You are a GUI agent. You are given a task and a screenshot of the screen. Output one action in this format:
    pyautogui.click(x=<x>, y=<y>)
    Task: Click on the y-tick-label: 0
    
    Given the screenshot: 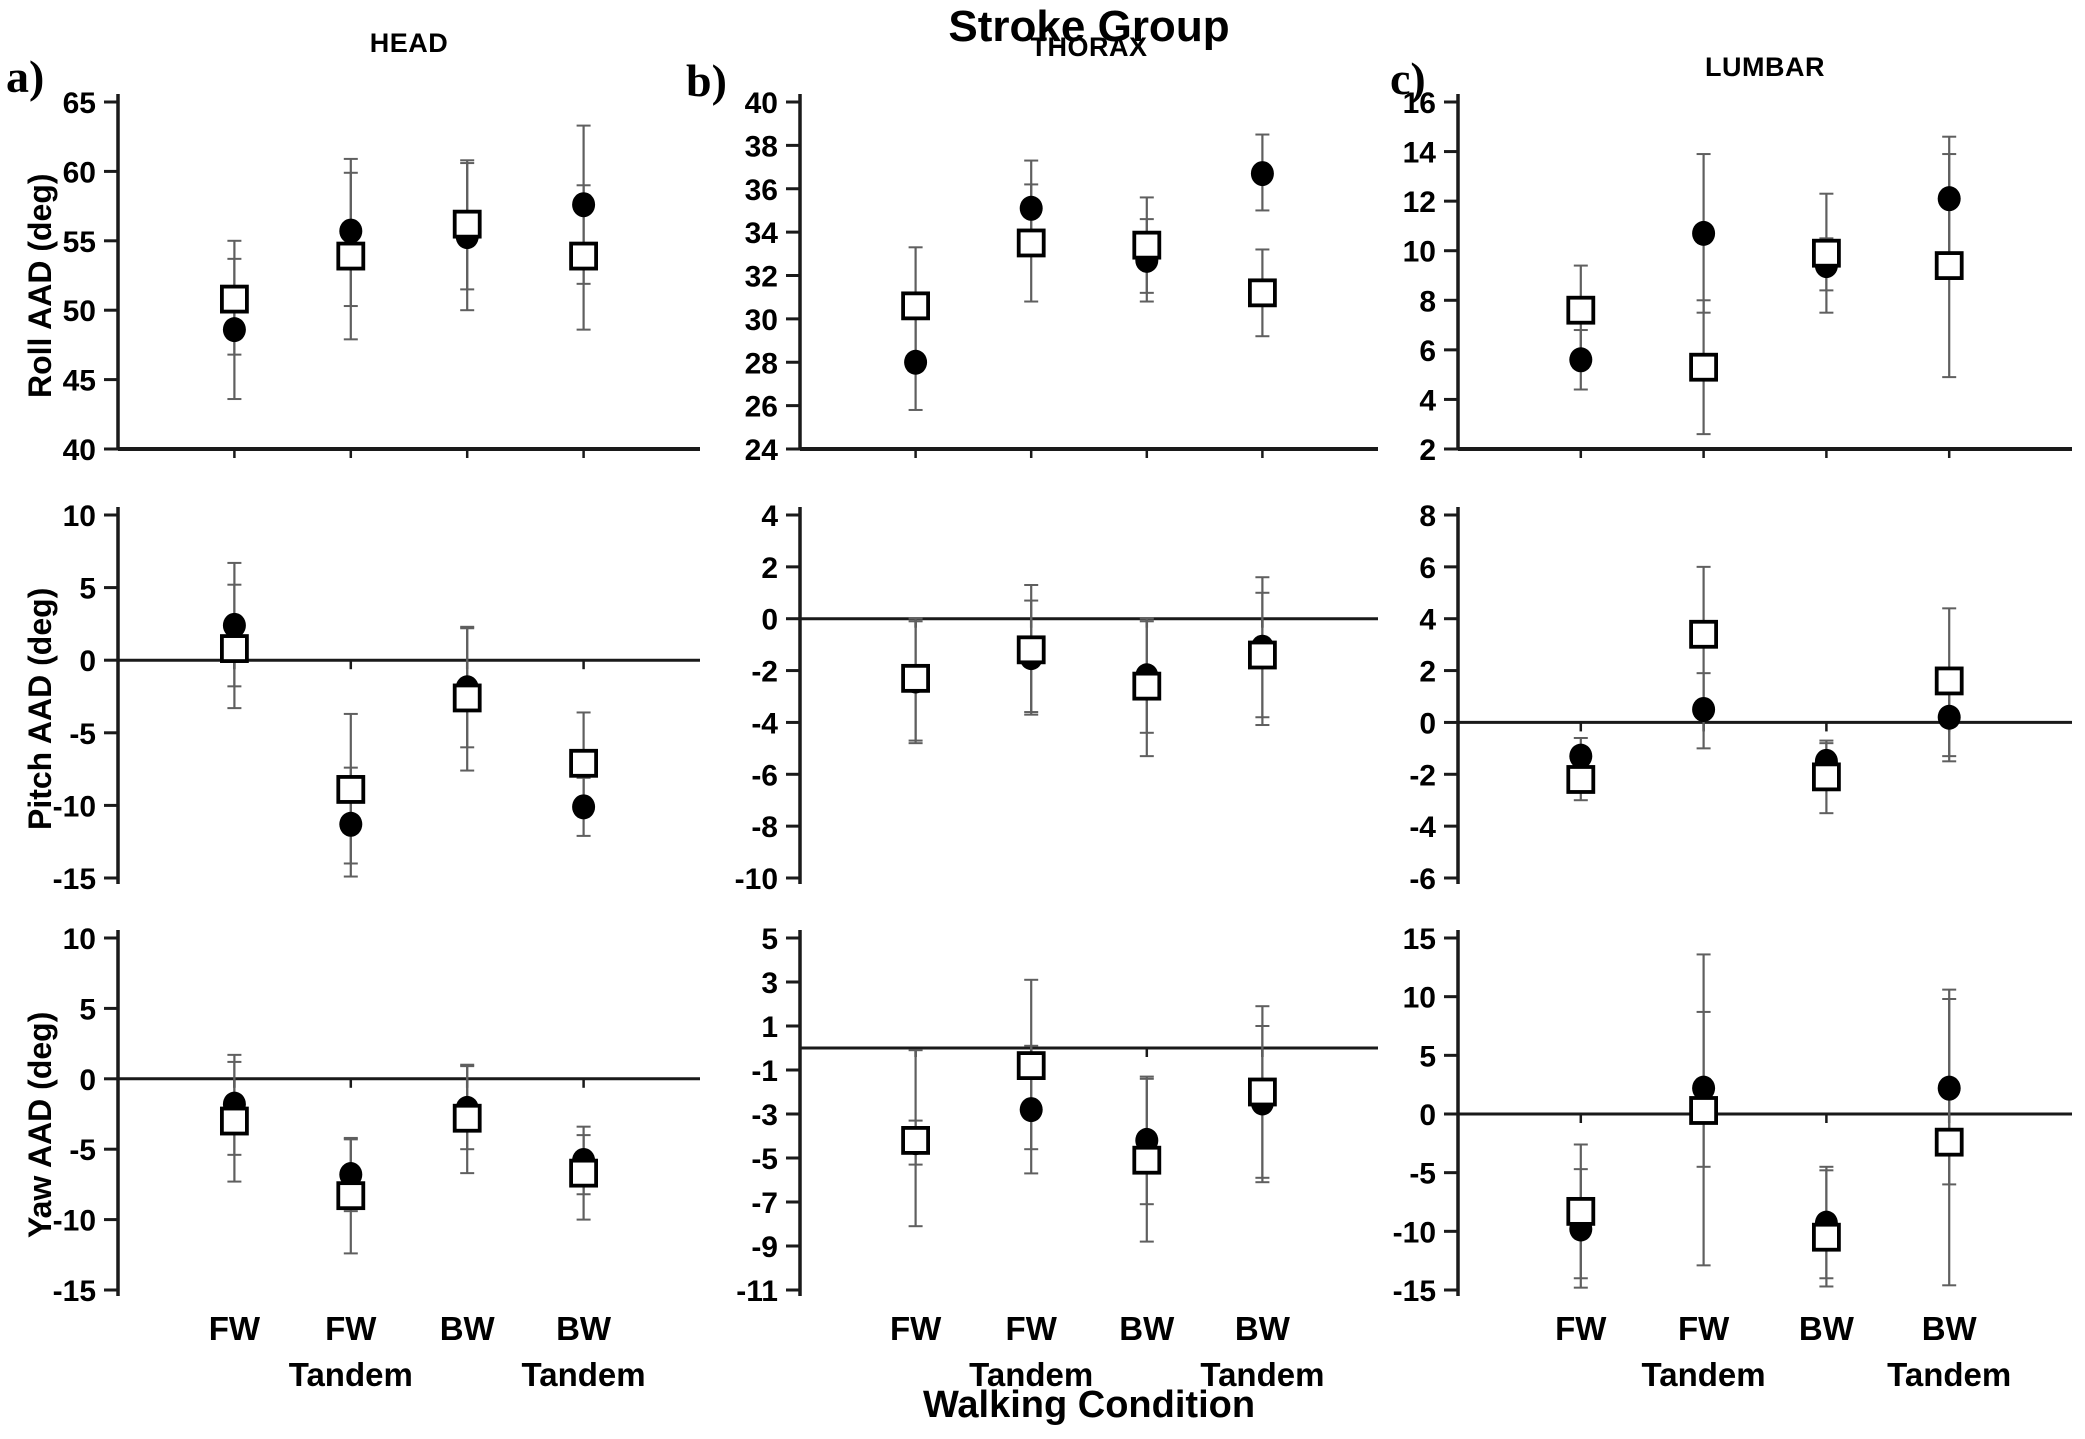 What is the action you would take?
    pyautogui.click(x=87, y=1080)
    